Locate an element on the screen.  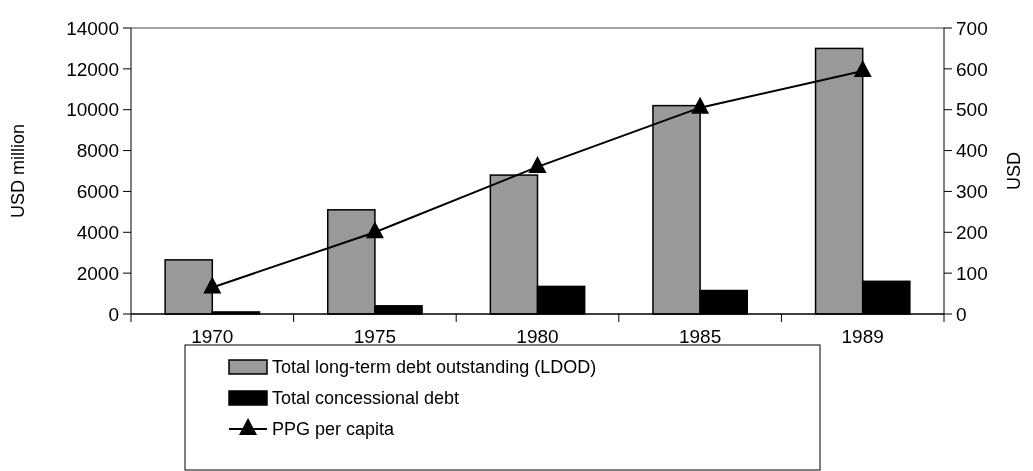
y-tick-label: 14000 is located at coordinates (92, 28).